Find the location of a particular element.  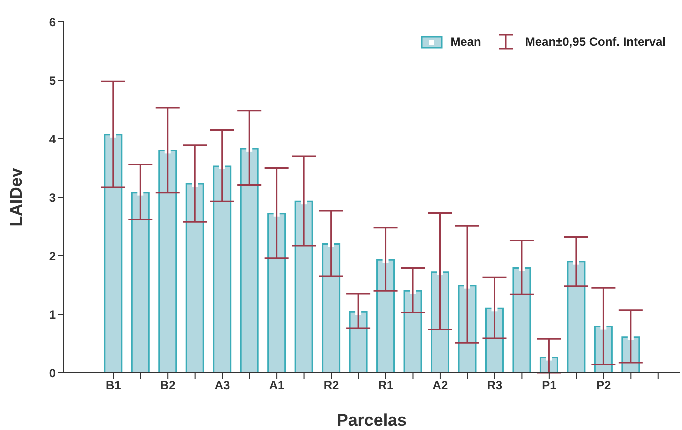

x-tick-label: A1 is located at coordinates (277, 385).